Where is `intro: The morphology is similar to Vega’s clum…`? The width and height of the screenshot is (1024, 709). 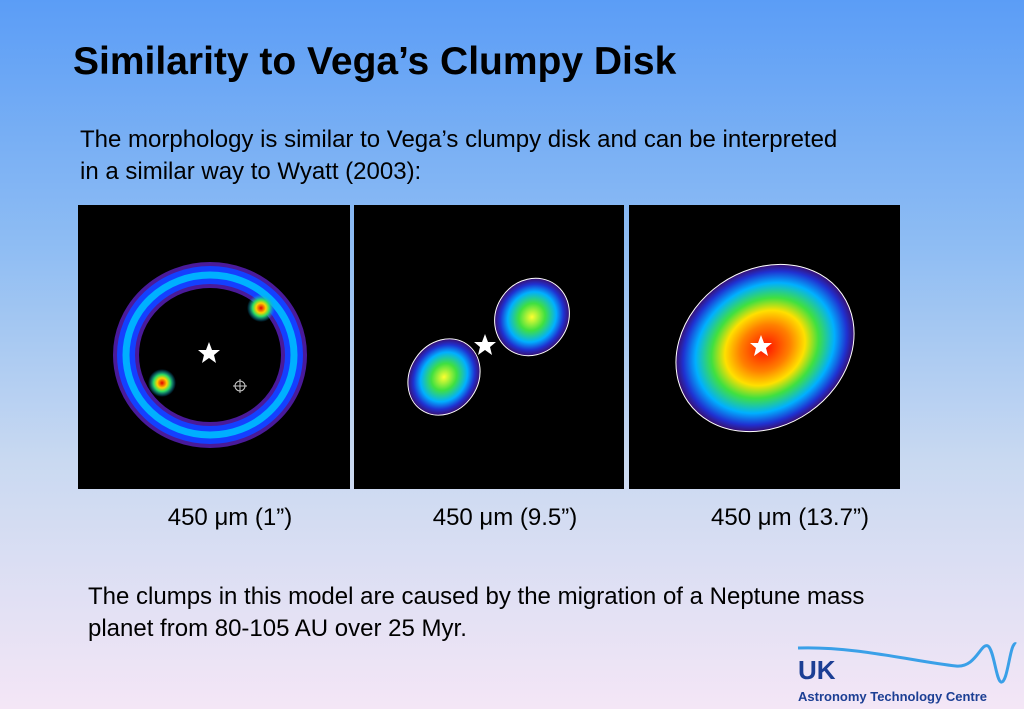 intro: The morphology is similar to Vega’s clum… is located at coordinates (458, 156).